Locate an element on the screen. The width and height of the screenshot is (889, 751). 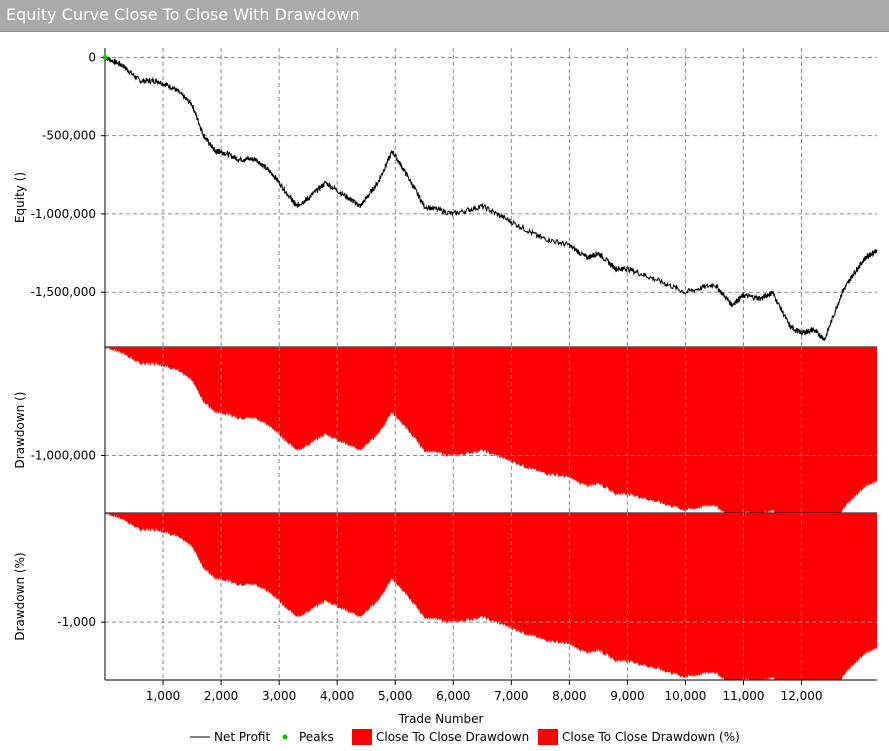
x-axis-label: Trade Number is located at coordinates (441, 719).